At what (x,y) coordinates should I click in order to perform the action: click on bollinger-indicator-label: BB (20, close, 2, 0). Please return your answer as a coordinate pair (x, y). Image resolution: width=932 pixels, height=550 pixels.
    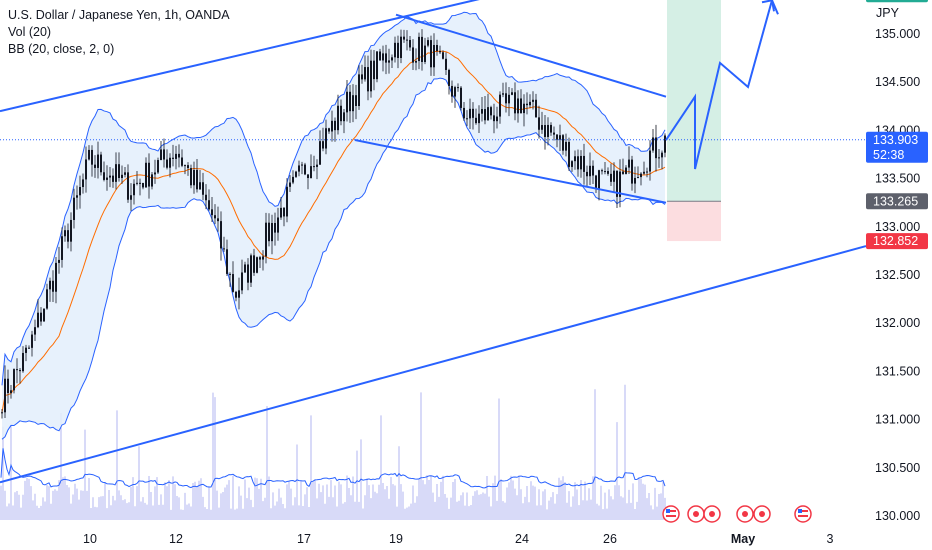
    Looking at the image, I should click on (61, 49).